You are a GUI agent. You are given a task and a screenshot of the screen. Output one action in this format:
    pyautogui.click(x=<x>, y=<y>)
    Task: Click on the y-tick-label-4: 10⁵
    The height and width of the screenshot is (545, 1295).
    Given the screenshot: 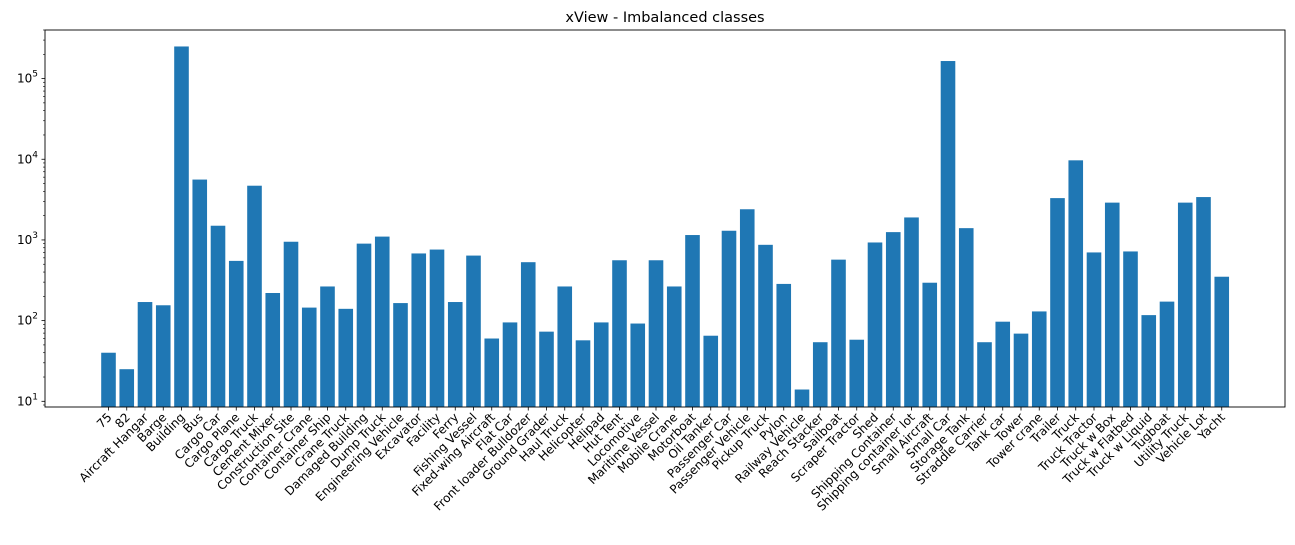 What is the action you would take?
    pyautogui.click(x=27, y=78)
    